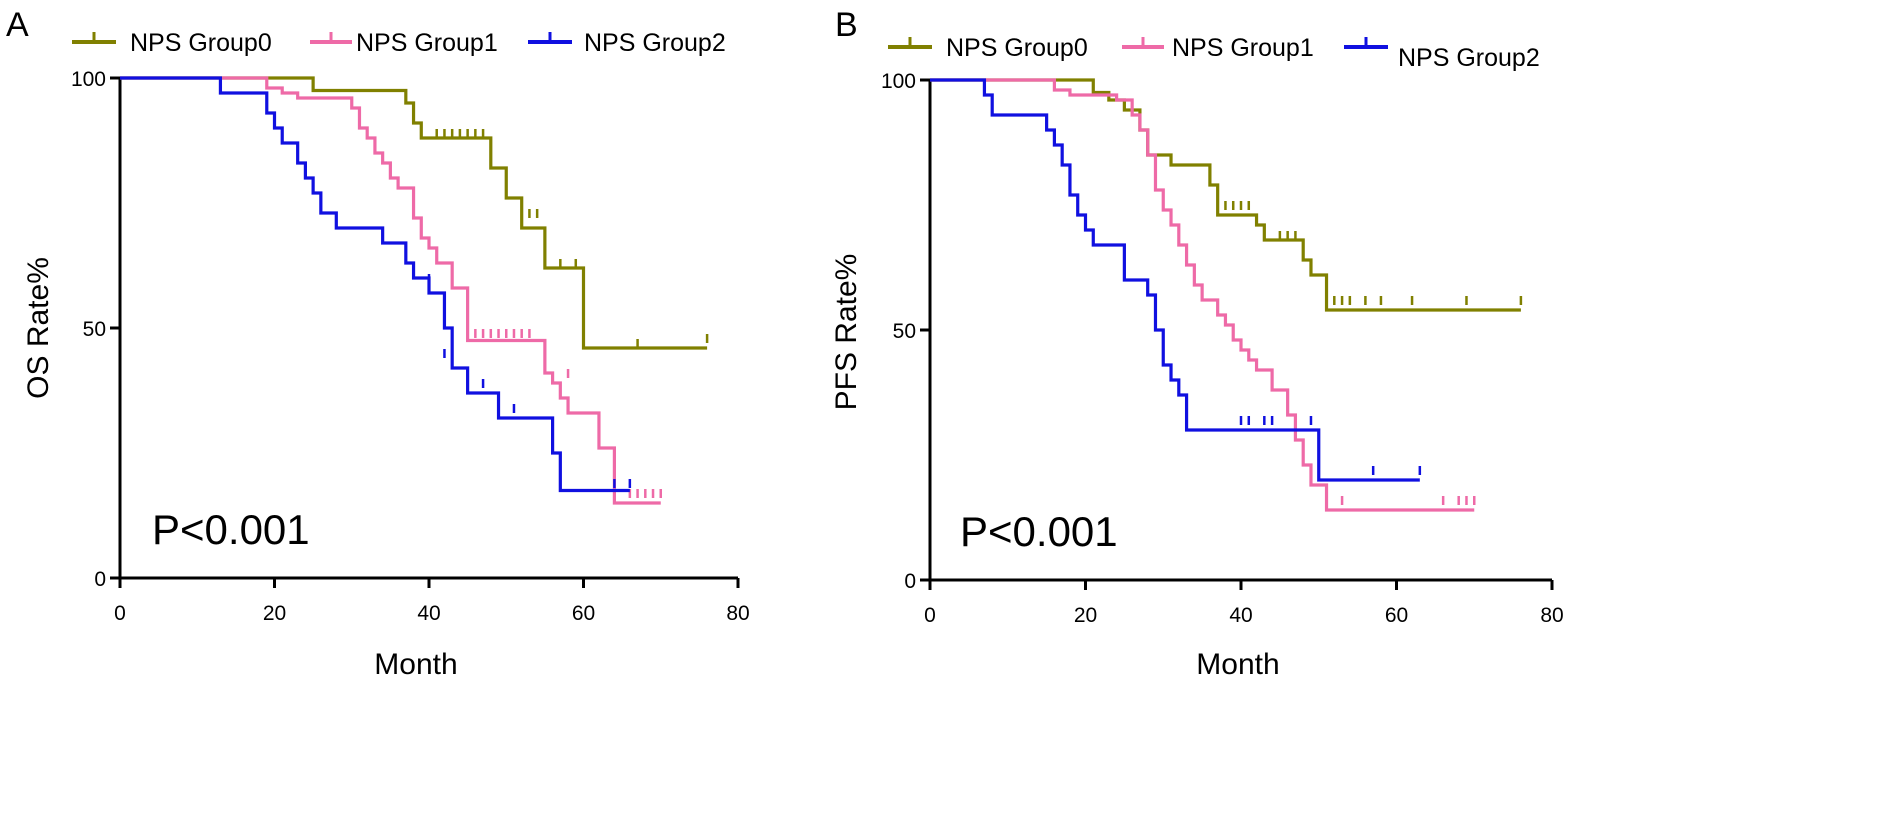 This screenshot has height=824, width=1888. Describe the element at coordinates (427, 43) in the screenshot. I see `legend-a-group1-label: NPS Group1` at that location.